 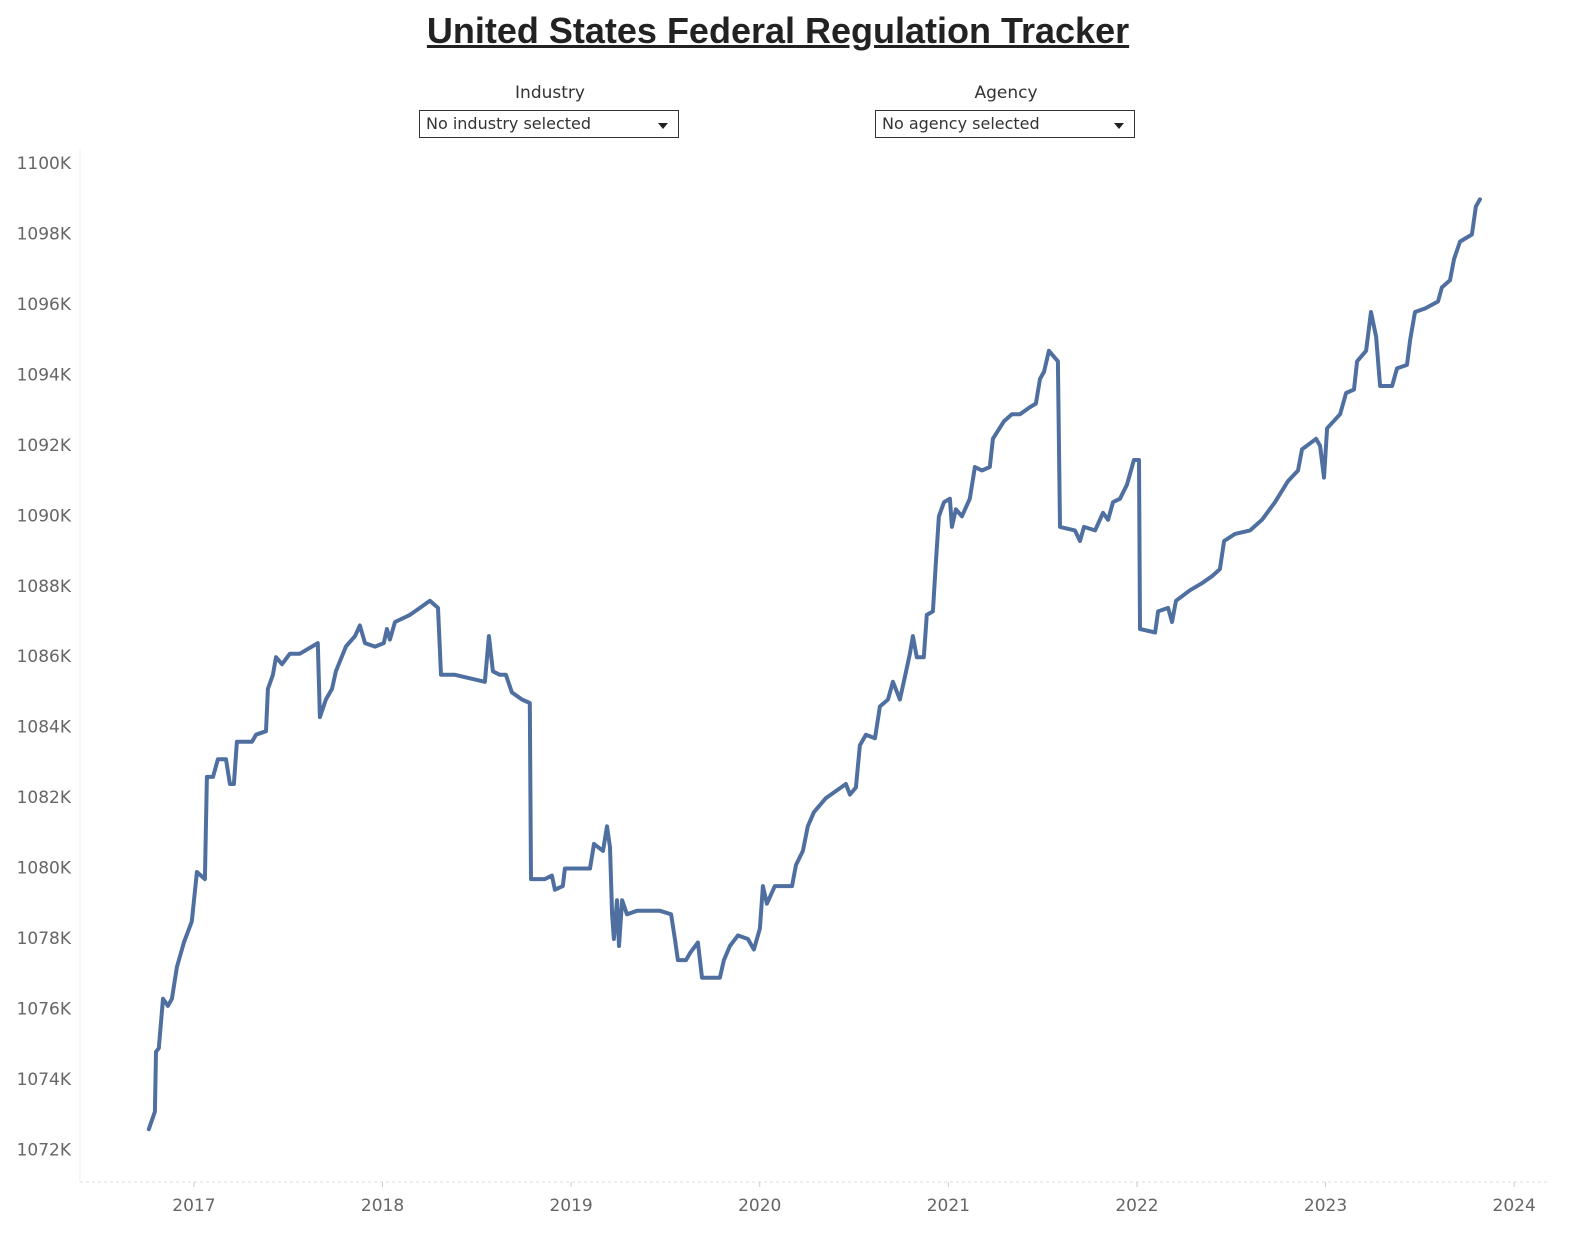 I want to click on y-tick-label: 1090K, so click(x=44, y=516).